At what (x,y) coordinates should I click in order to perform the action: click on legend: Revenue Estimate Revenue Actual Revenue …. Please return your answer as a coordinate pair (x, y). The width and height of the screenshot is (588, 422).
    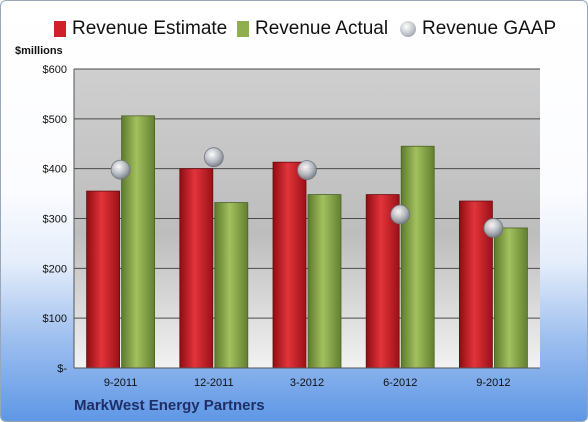
    Looking at the image, I should click on (294, 29).